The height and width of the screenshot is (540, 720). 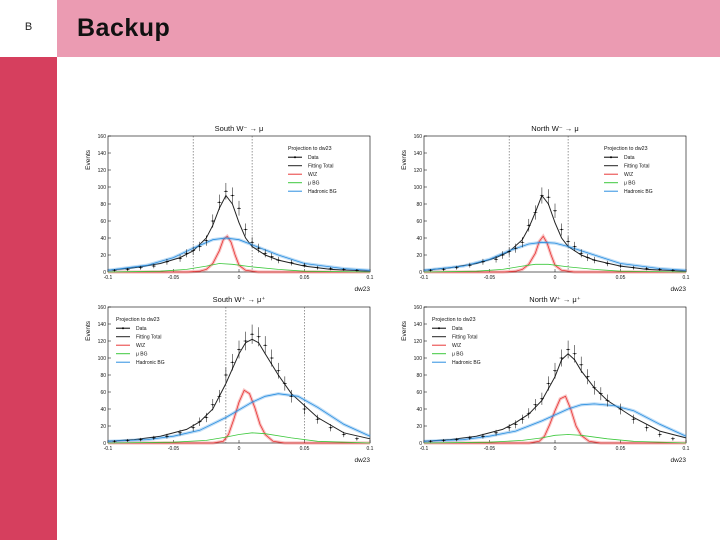 What do you see at coordinates (419, 410) in the screenshot?
I see `y-tick-label: 40` at bounding box center [419, 410].